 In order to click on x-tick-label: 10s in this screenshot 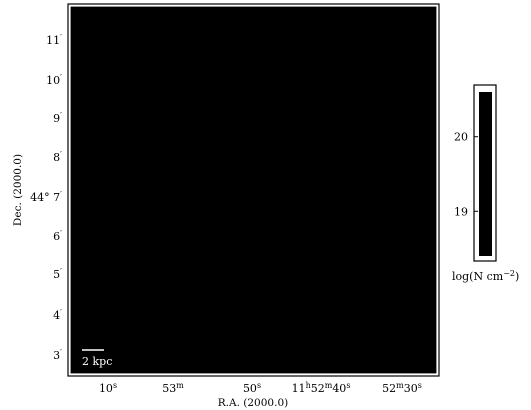, I will do `click(108, 388)`.